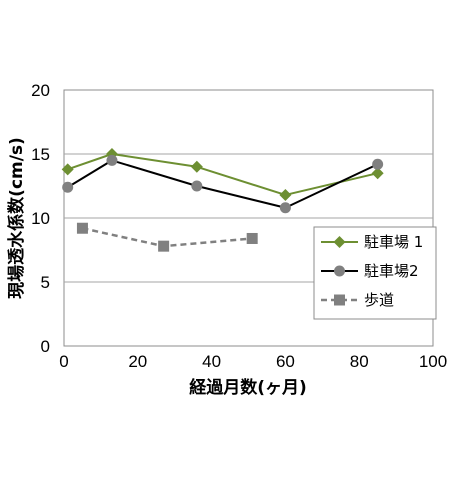 Image resolution: width=458 pixels, height=484 pixels. Describe the element at coordinates (391, 271) in the screenshot. I see `legend-label: 駐車場2` at that location.